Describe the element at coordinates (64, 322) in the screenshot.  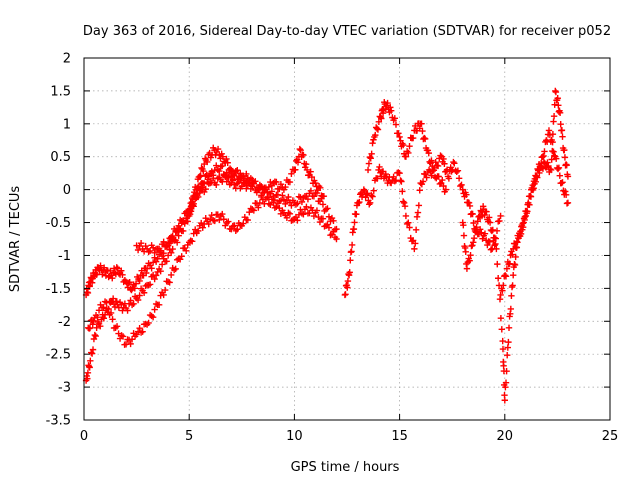
I see `y-tick-label: -2` at that location.